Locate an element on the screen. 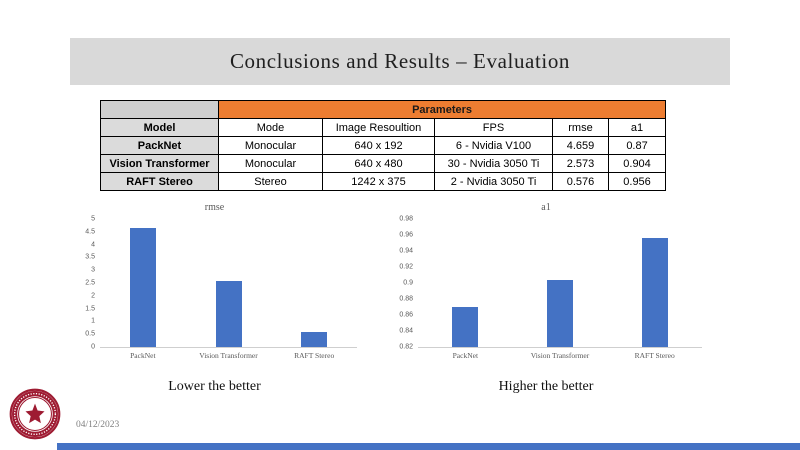  table-cell: 4.659 is located at coordinates (580, 145).